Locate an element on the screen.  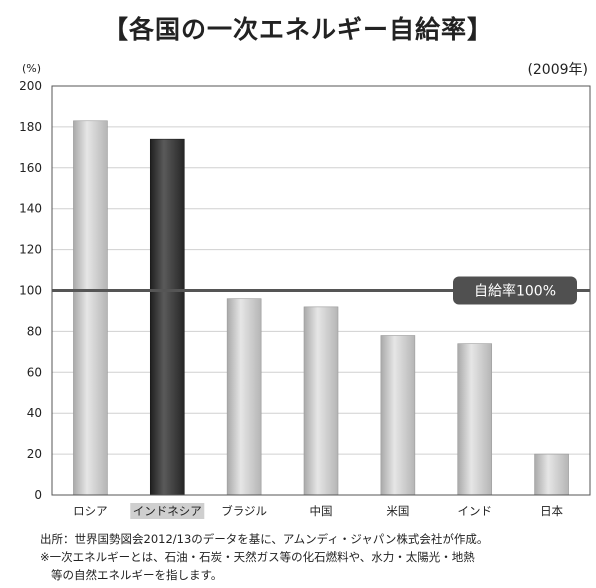
category-label: 米国 is located at coordinates (397, 511).